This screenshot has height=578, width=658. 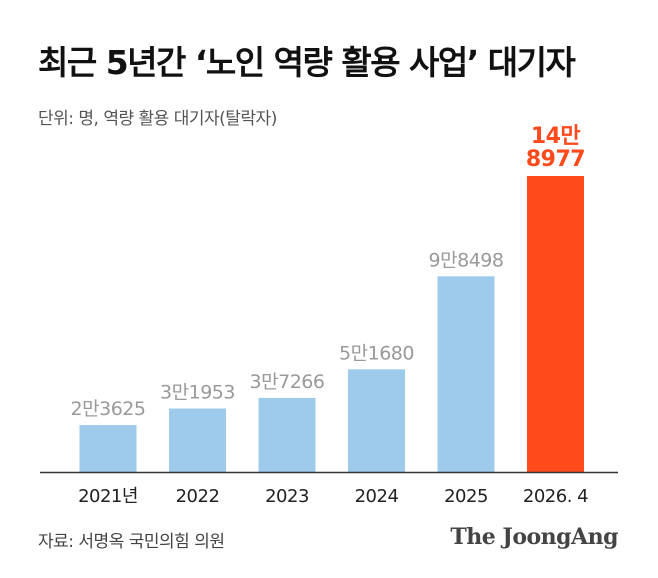 What do you see at coordinates (198, 496) in the screenshot?
I see `x-tick-label-1: 2022` at bounding box center [198, 496].